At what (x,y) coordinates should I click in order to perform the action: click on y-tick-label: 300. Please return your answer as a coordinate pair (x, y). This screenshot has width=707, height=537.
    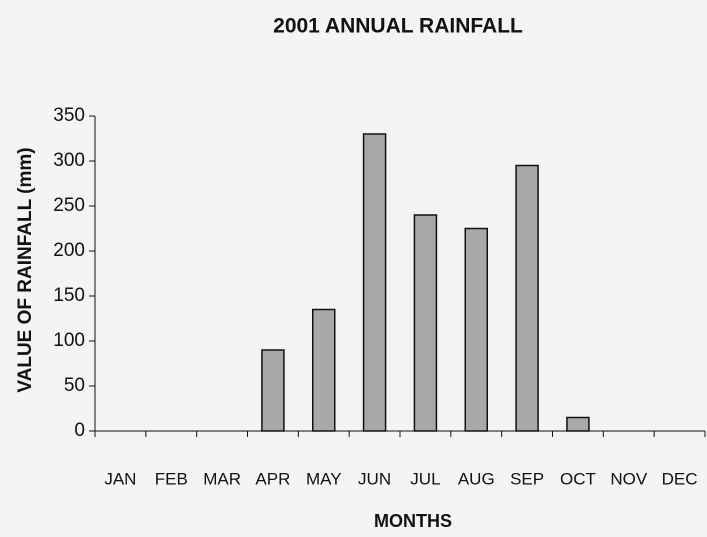
    Looking at the image, I should click on (69, 160).